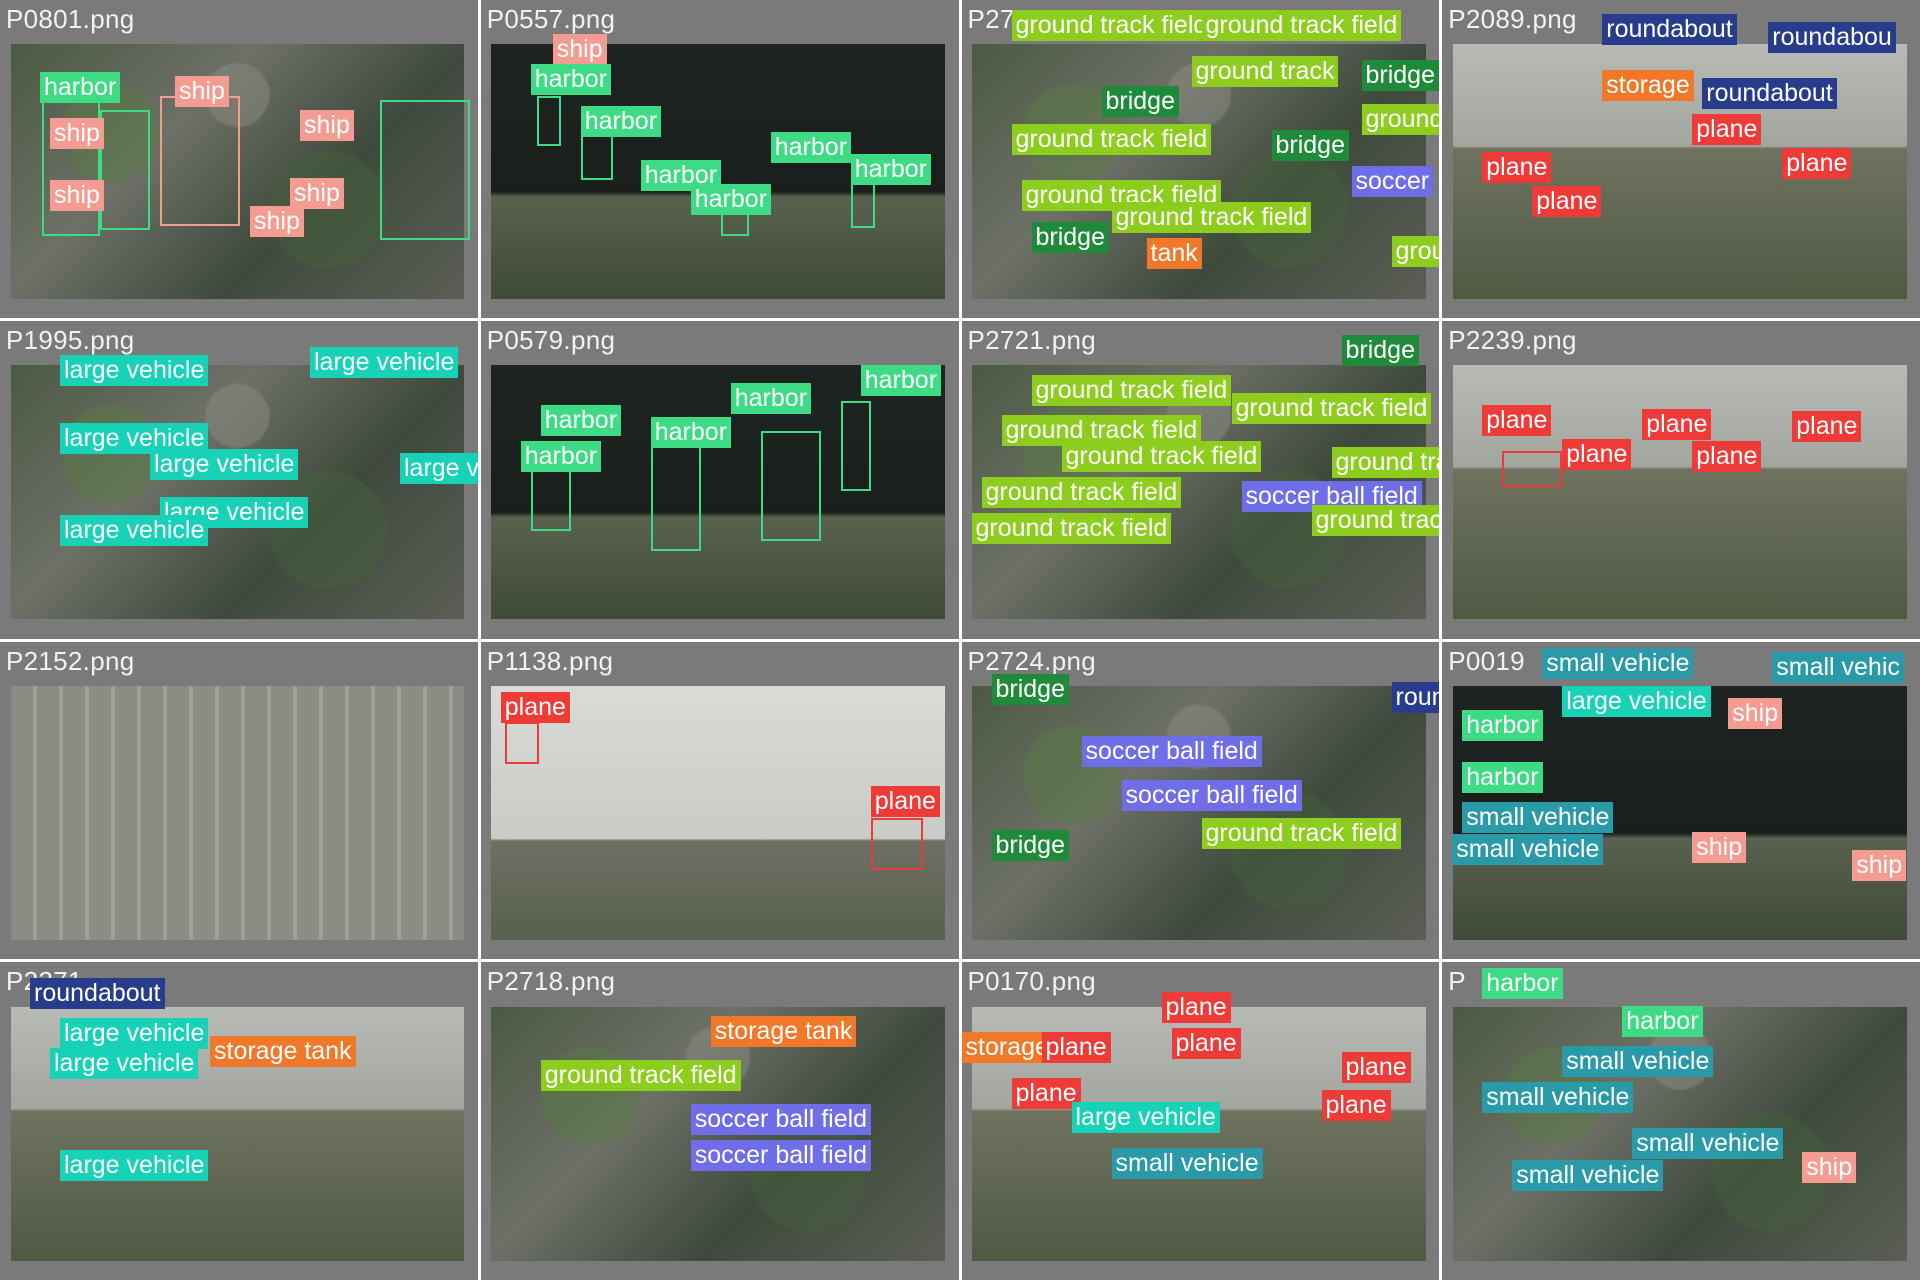  I want to click on tile-filename: P2721.png, so click(1031, 339).